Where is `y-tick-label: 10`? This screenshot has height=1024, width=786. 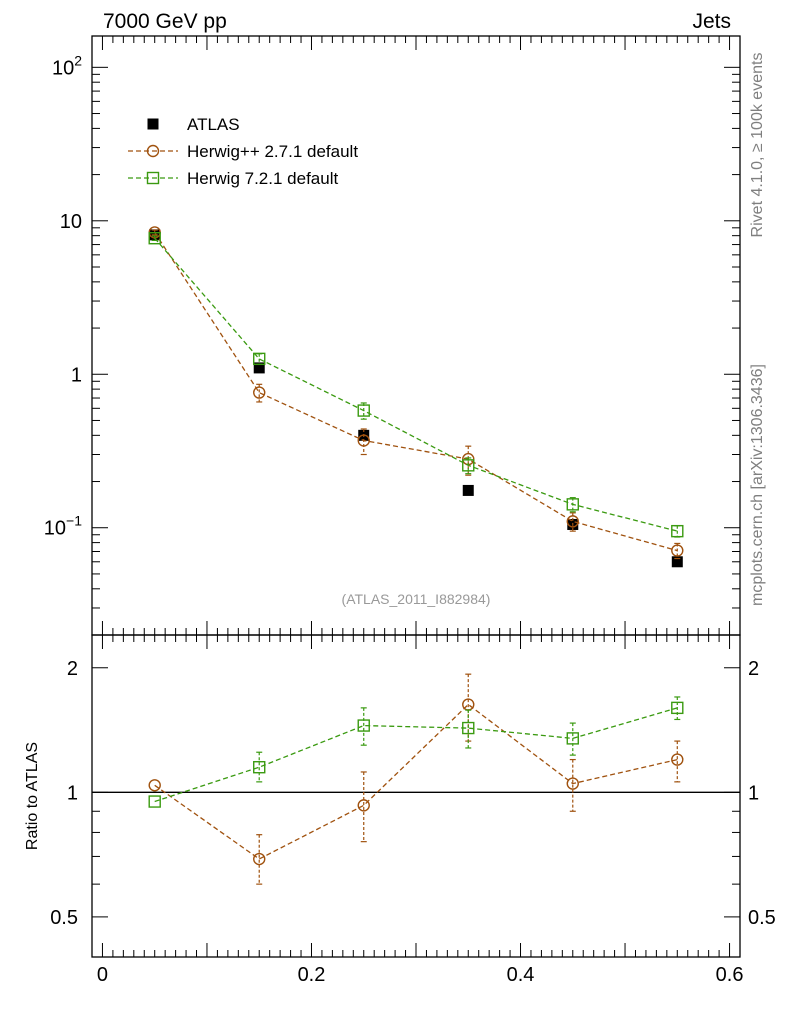
y-tick-label: 10 is located at coordinates (71, 222).